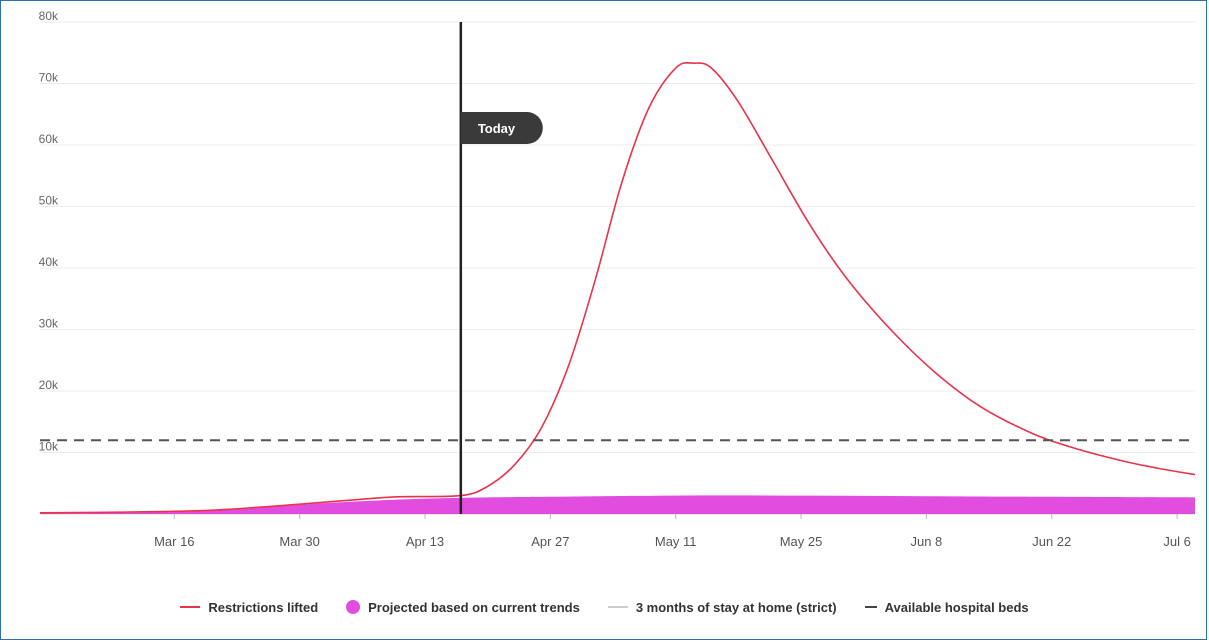  I want to click on x-tick-label: Mar 16, so click(174, 541).